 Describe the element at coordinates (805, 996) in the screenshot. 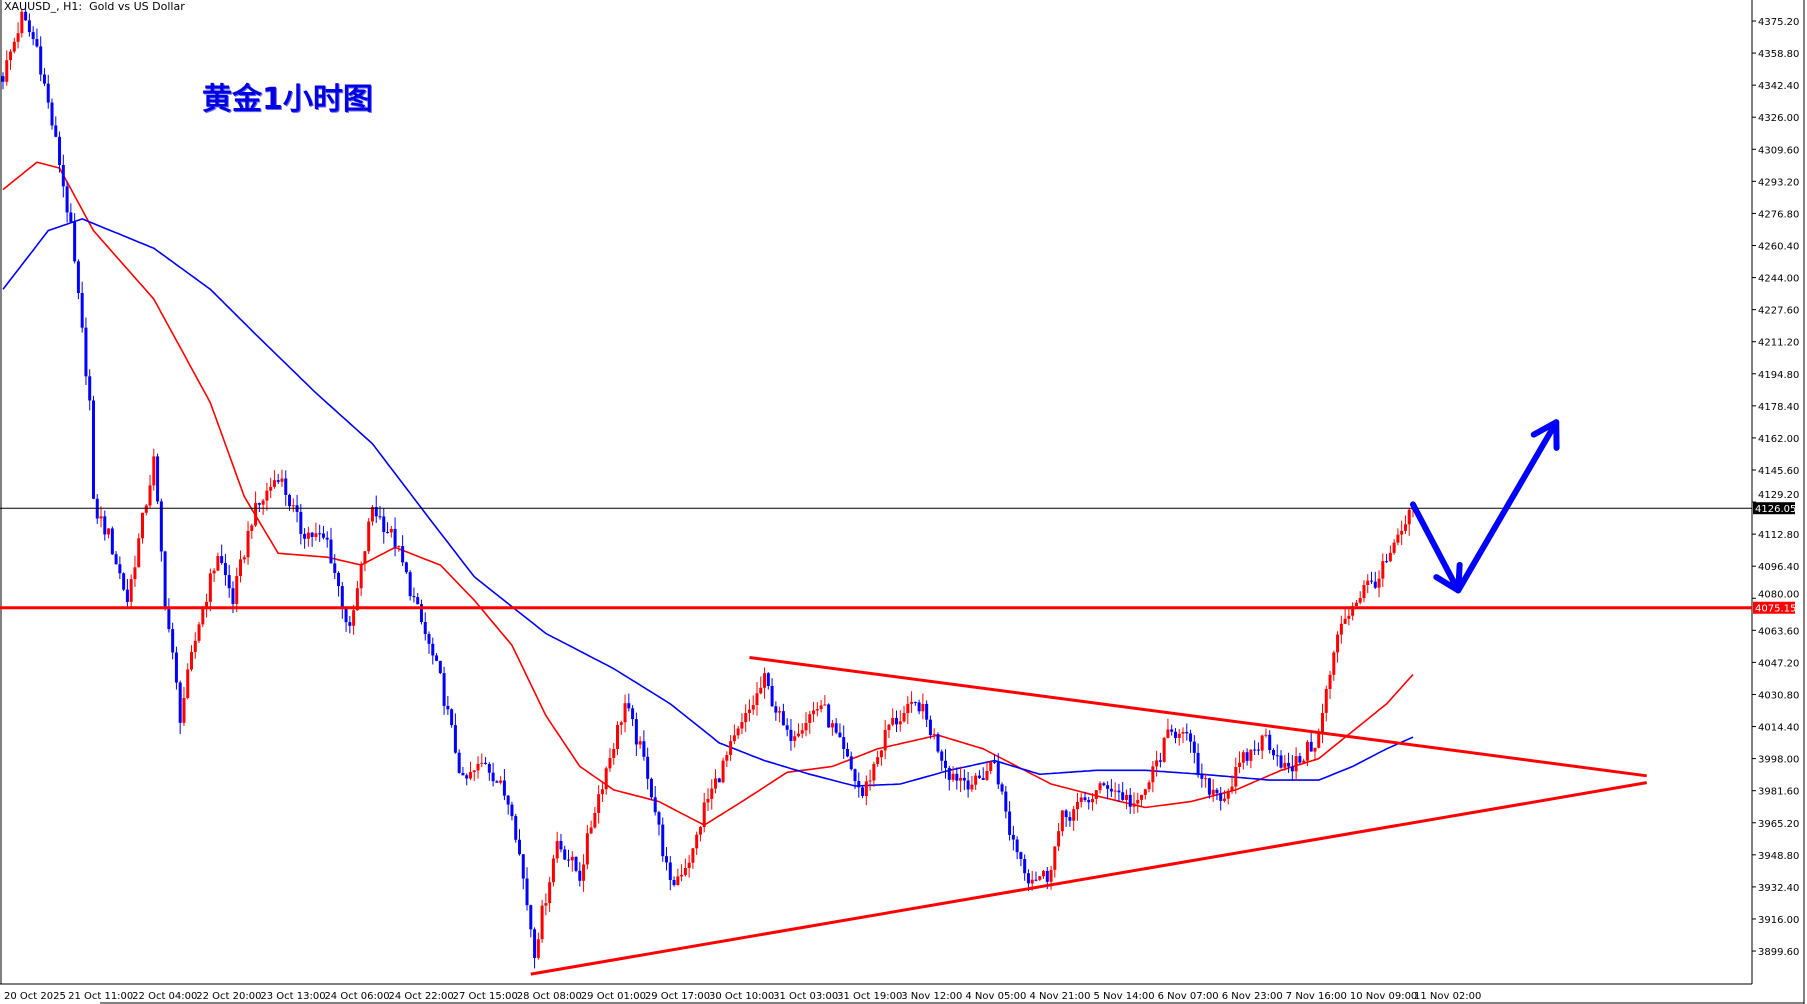

I see `time-tick-label: 31 Oct 03:00` at that location.